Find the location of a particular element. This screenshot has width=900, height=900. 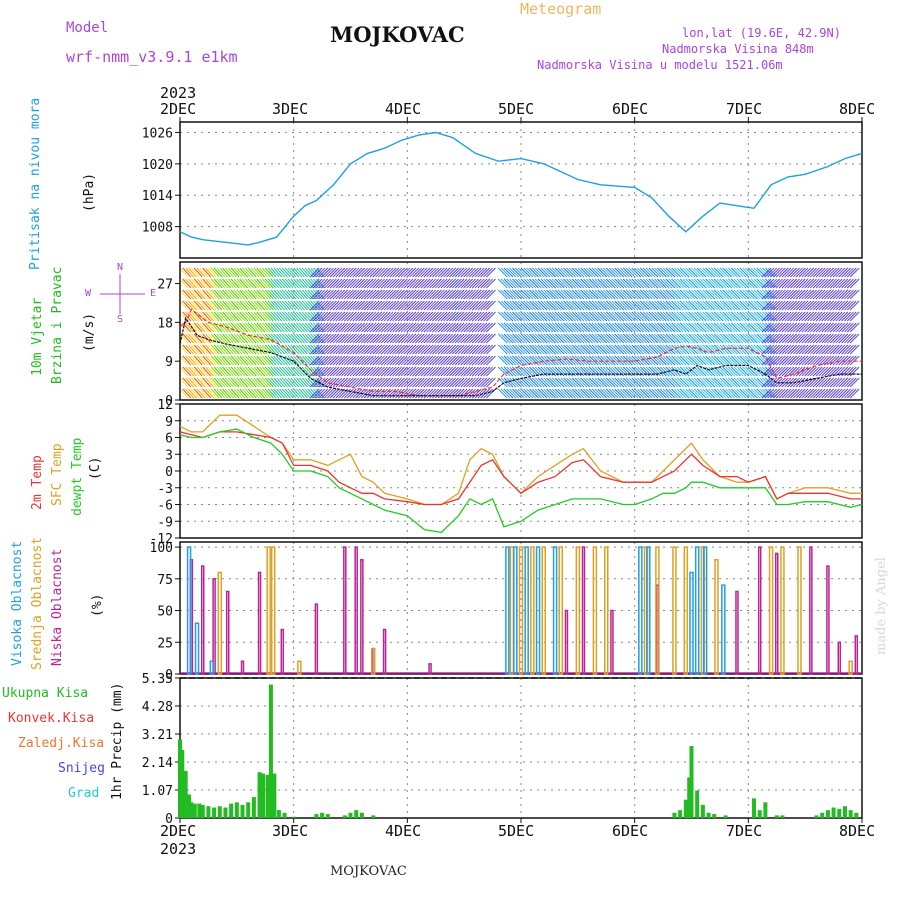

compass-north: N is located at coordinates (120, 267).